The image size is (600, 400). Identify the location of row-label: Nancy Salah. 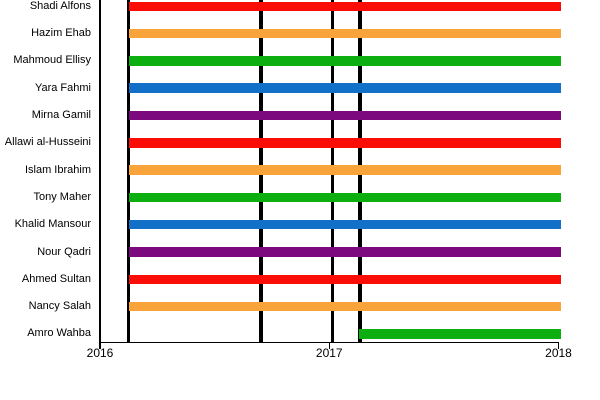
(59, 306).